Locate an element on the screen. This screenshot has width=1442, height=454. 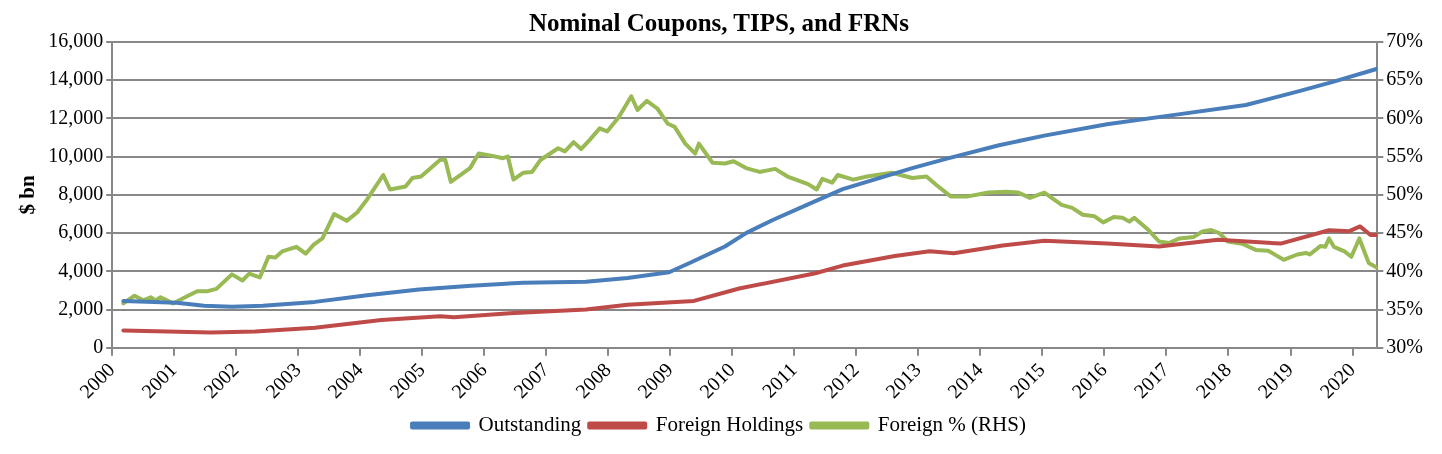
y-tick-label: 6,000 is located at coordinates (81, 231).